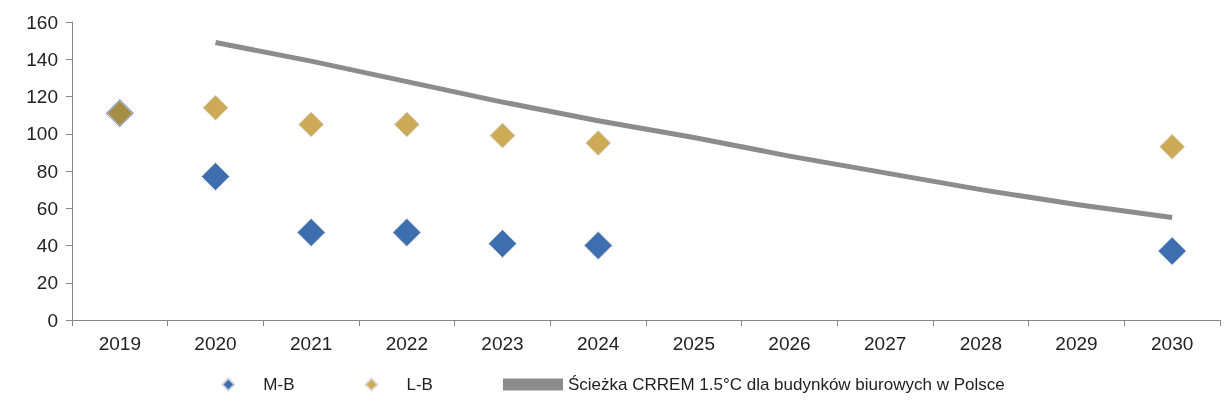 Image resolution: width=1226 pixels, height=402 pixels. Describe the element at coordinates (1076, 343) in the screenshot. I see `x-tick-label: 2029` at that location.